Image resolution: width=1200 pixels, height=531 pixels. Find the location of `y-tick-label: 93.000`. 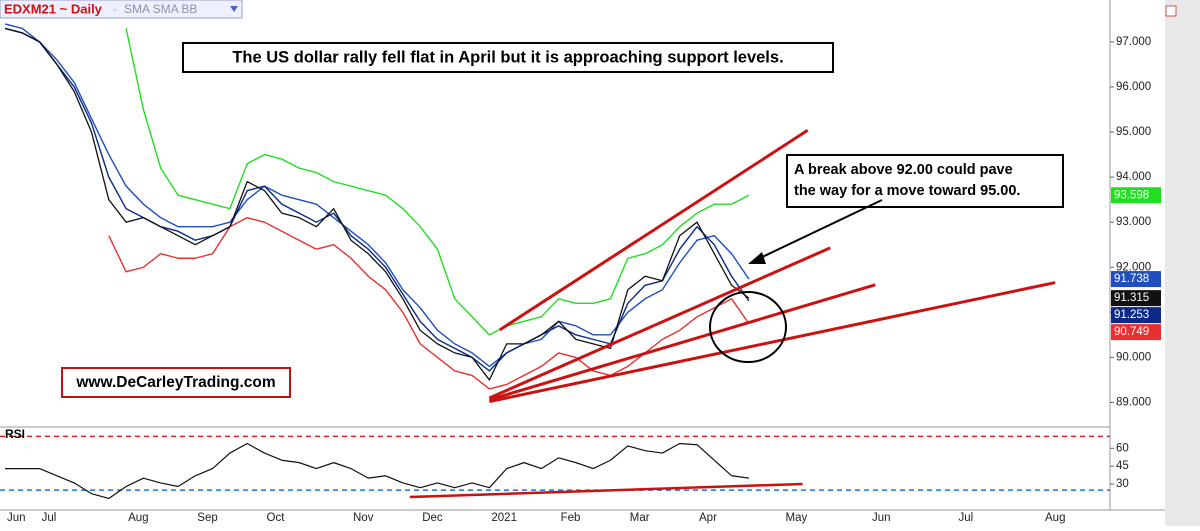

y-tick-label: 93.000 is located at coordinates (1133, 222).